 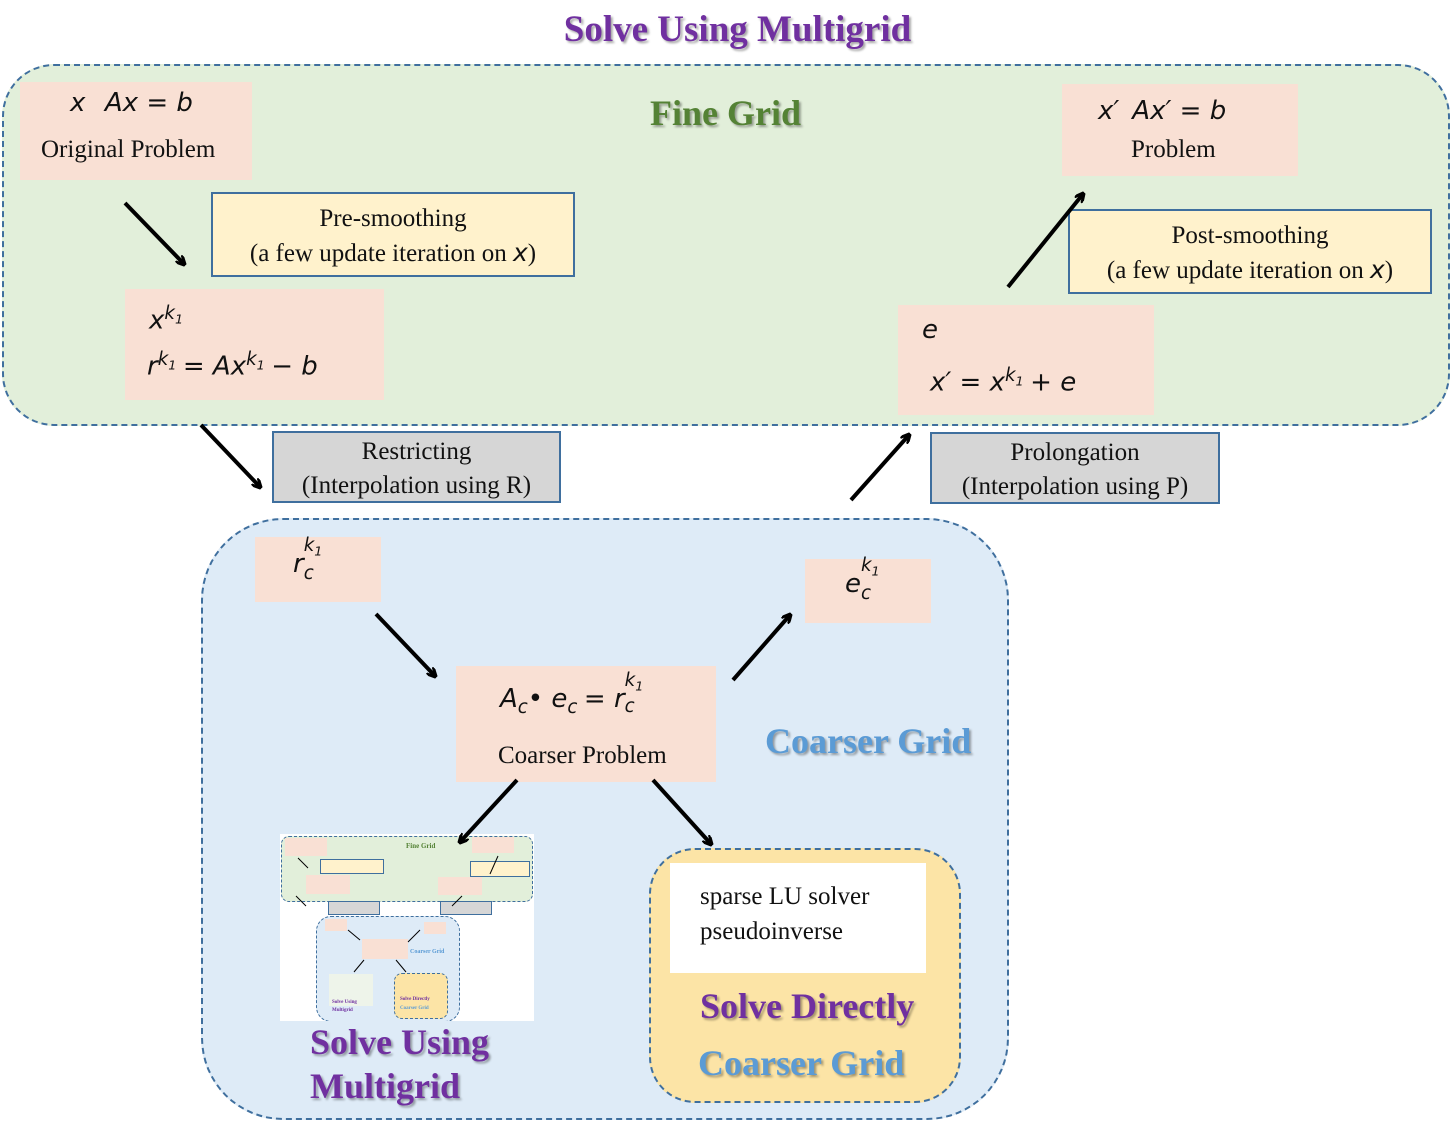 What do you see at coordinates (737, 29) in the screenshot?
I see `diagram-title: Solve Using Multigrid` at bounding box center [737, 29].